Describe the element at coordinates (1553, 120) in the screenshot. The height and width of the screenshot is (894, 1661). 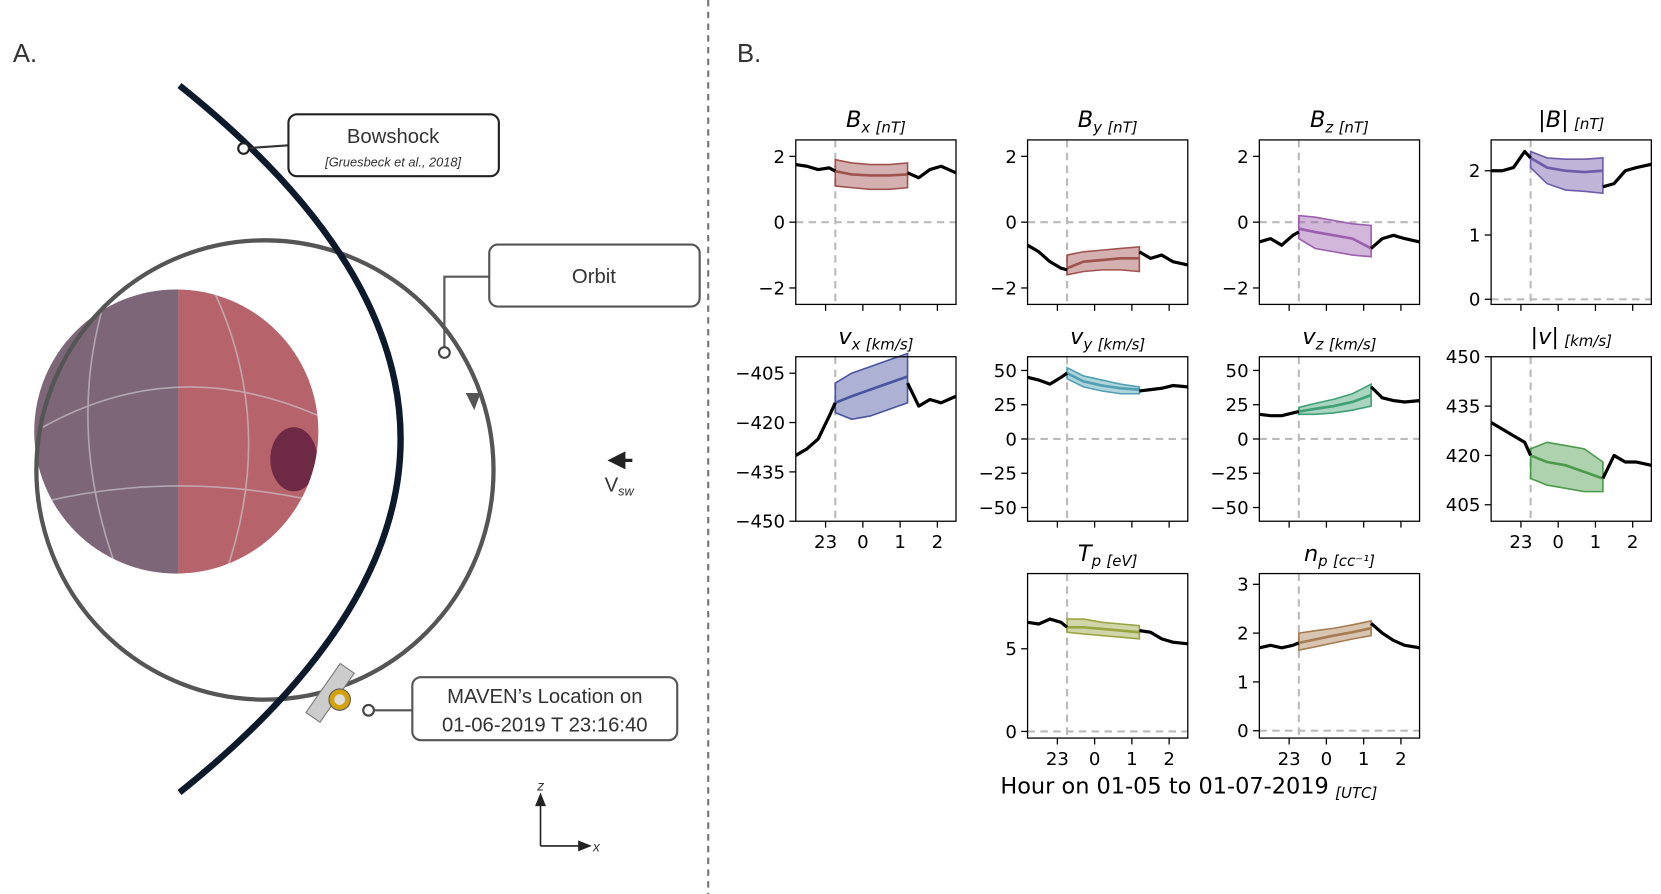
I see `title-main: |B|` at that location.